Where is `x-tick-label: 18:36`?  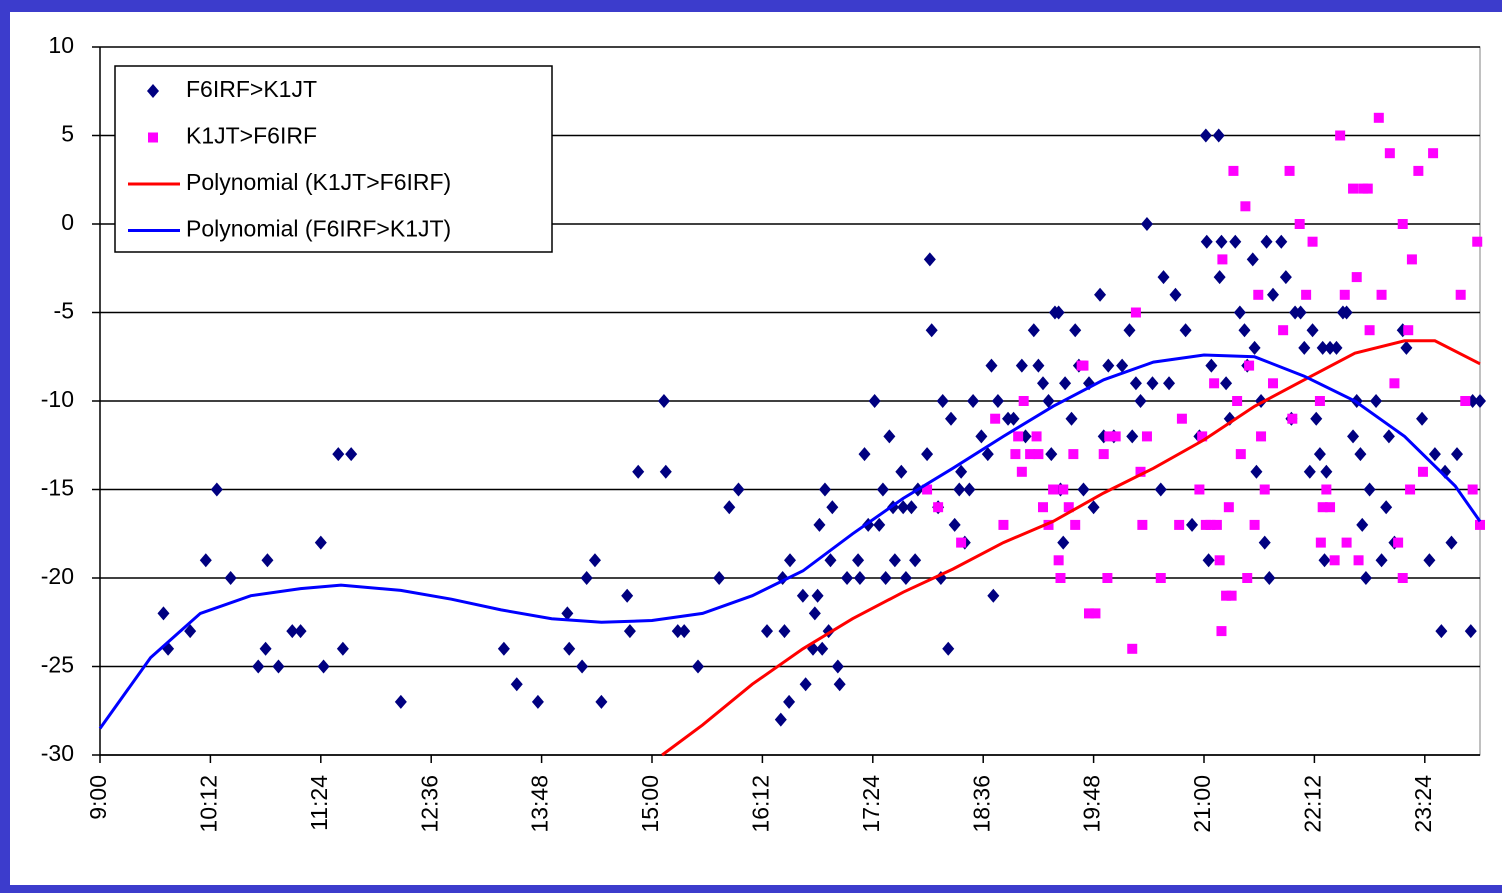
x-tick-label: 18:36 is located at coordinates (981, 804).